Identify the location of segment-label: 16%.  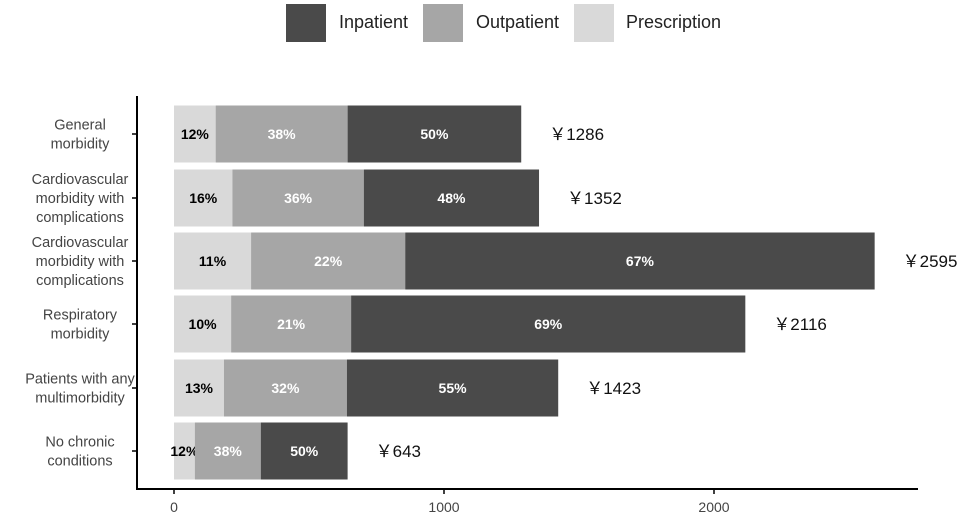
(203, 198).